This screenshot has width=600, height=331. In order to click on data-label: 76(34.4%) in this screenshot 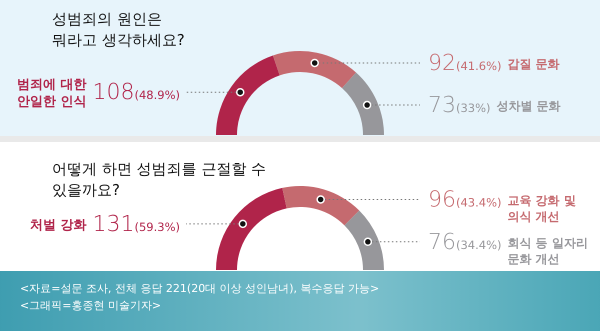, I will do `click(465, 242)`.